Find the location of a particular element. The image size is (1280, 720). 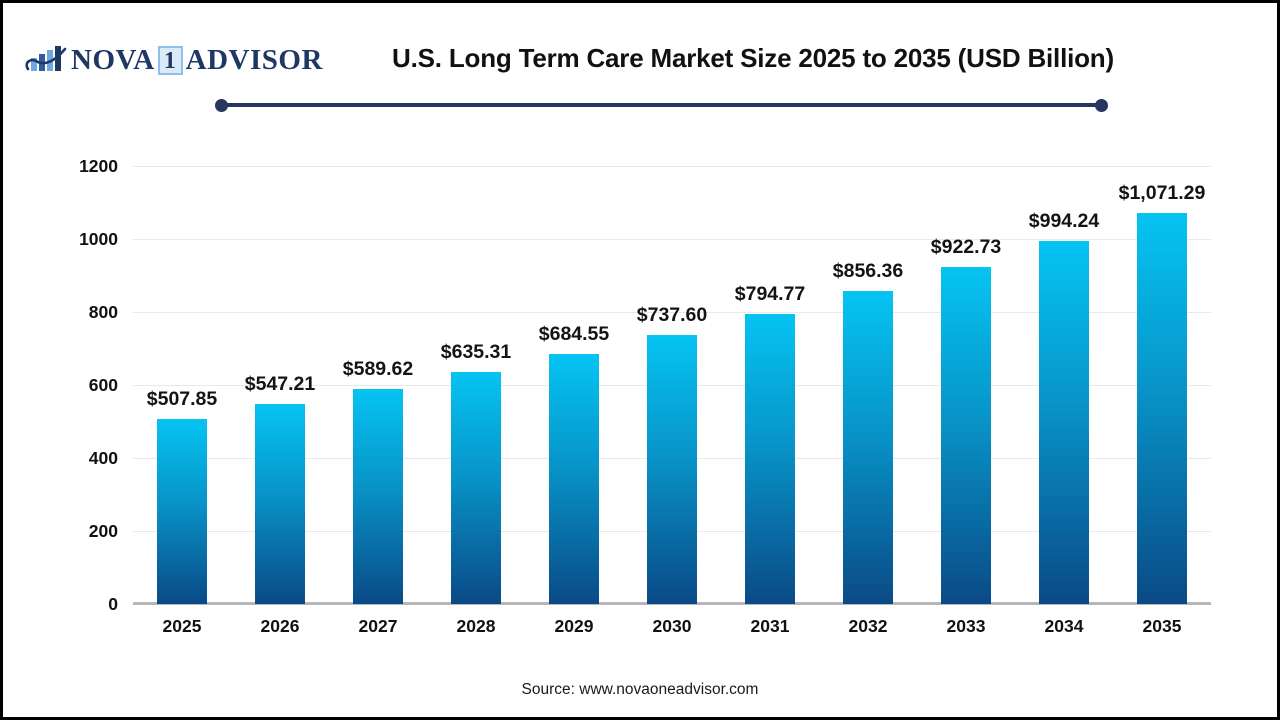

bar-slot-2033: $922.73 2033 is located at coordinates (966, 401).